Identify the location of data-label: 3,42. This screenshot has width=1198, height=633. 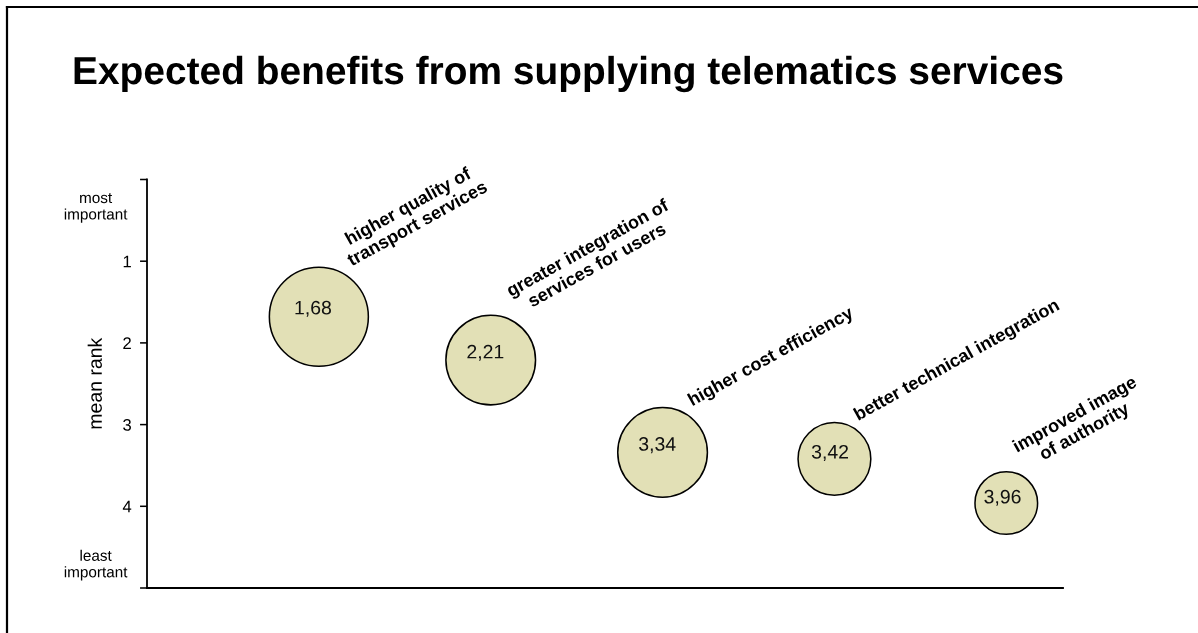
(830, 452).